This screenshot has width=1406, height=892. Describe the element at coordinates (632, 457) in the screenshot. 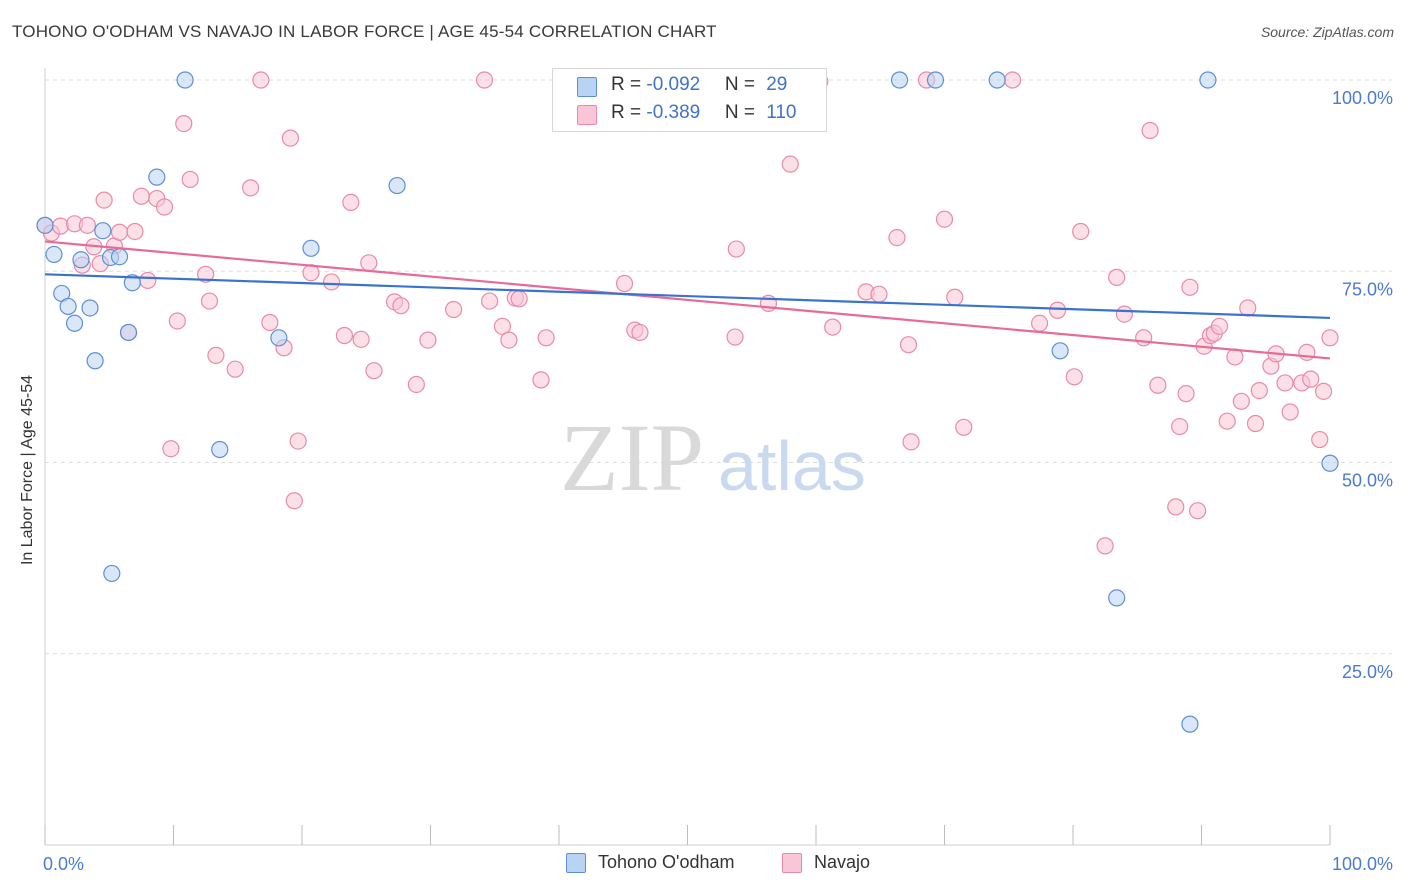

I see `watermark-zip: ZIP` at that location.